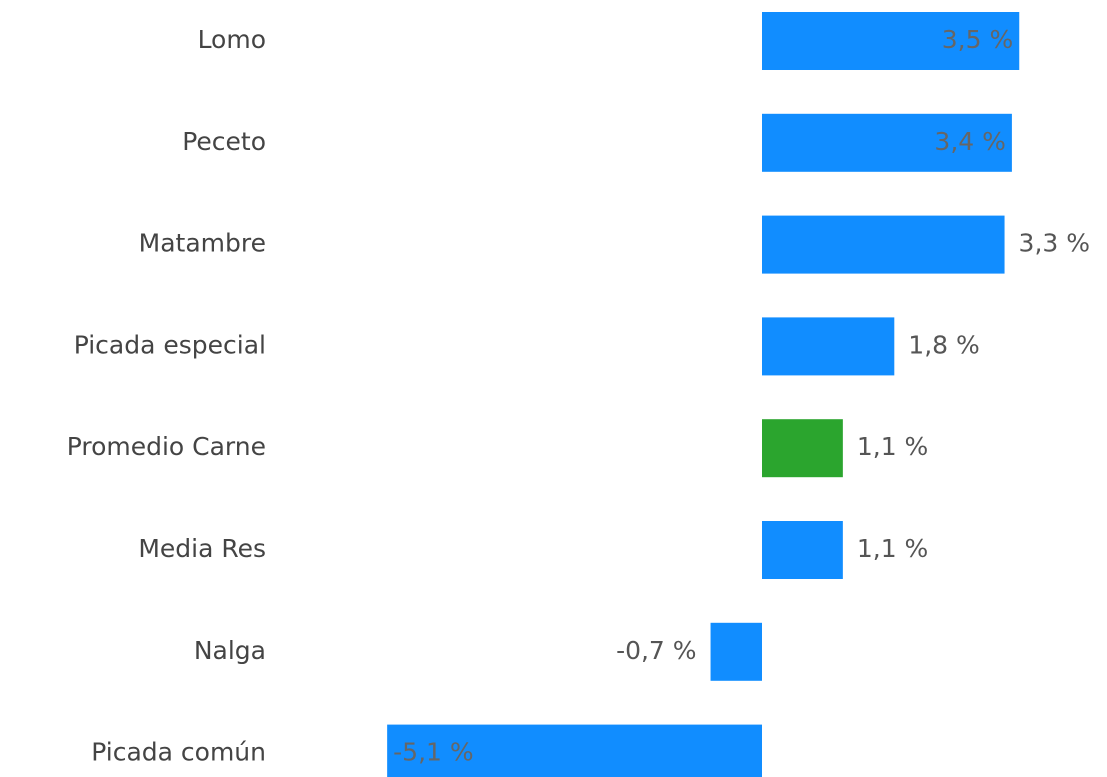  Describe the element at coordinates (943, 344) in the screenshot. I see `data-label: 1,8 %` at that location.